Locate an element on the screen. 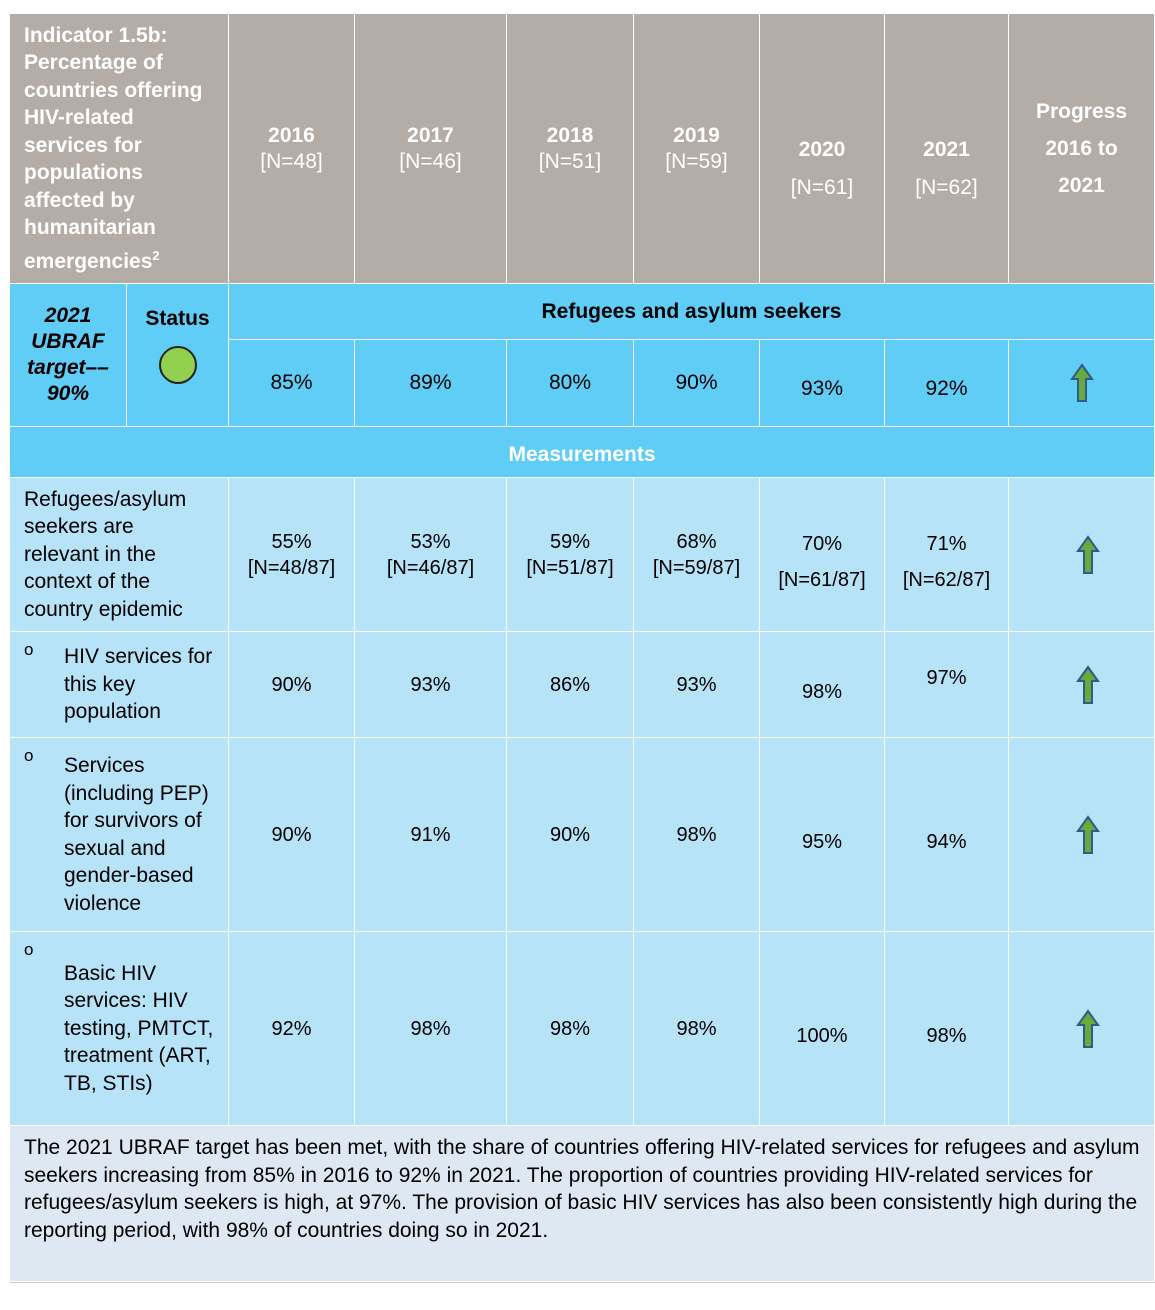 The image size is (1155, 1310). measurements: Measurements is located at coordinates (582, 454).